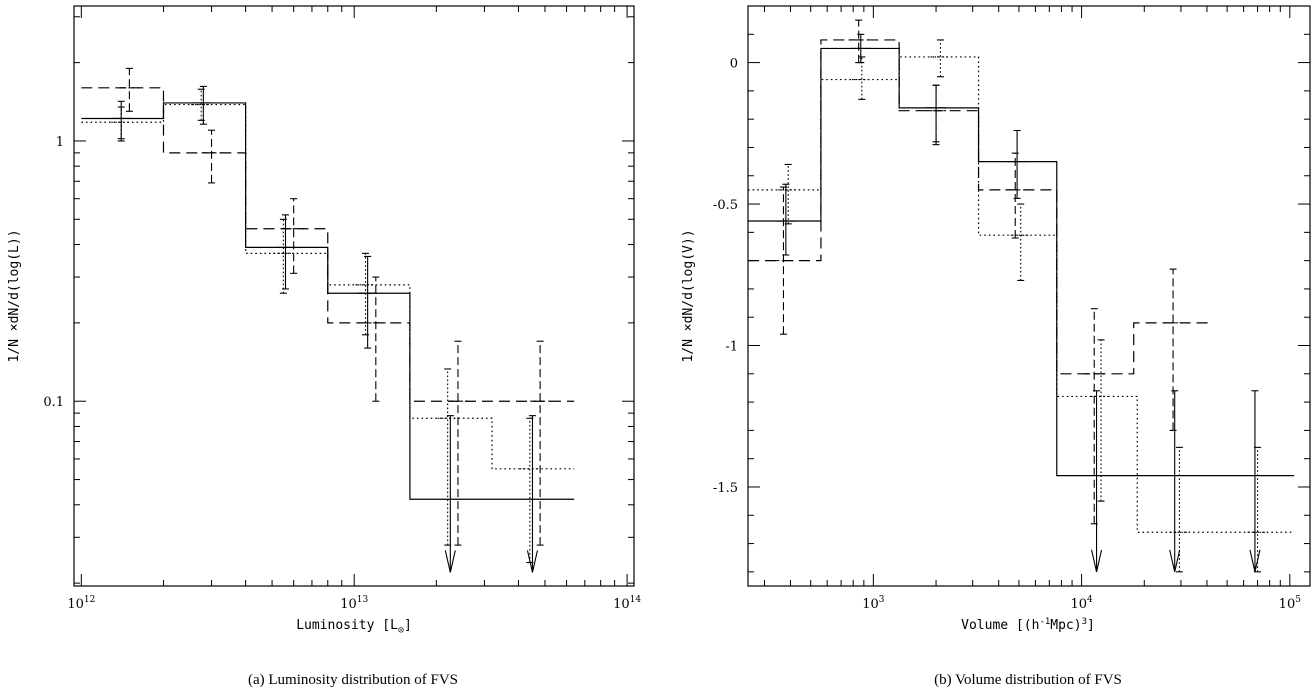 The image size is (1312, 691). What do you see at coordinates (1081, 603) in the screenshot?
I see `x-tick-label-b: 10⁴` at bounding box center [1081, 603].